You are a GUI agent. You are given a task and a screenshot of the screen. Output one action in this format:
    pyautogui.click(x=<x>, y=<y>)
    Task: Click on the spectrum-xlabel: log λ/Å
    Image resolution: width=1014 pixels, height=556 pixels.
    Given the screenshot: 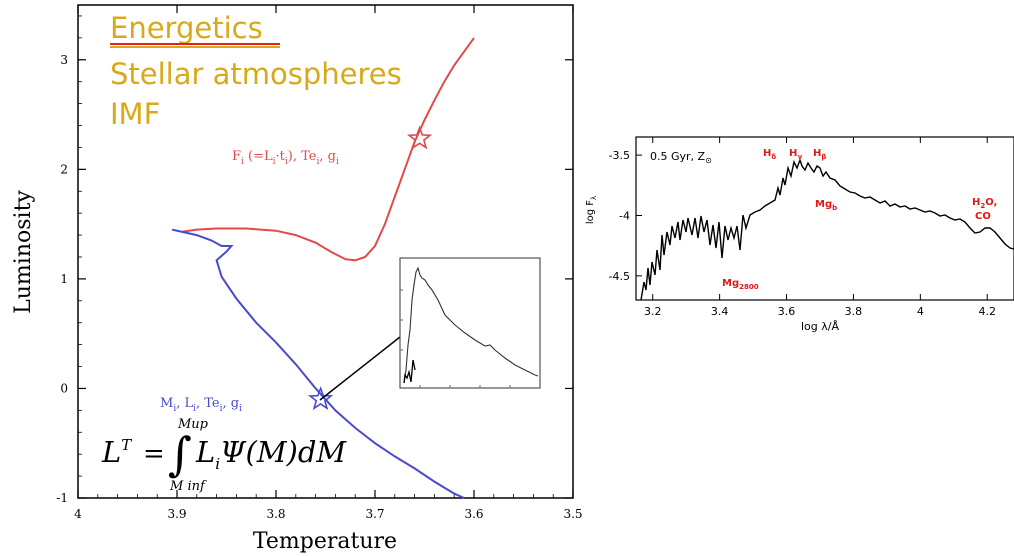 What is the action you would take?
    pyautogui.click(x=820, y=326)
    